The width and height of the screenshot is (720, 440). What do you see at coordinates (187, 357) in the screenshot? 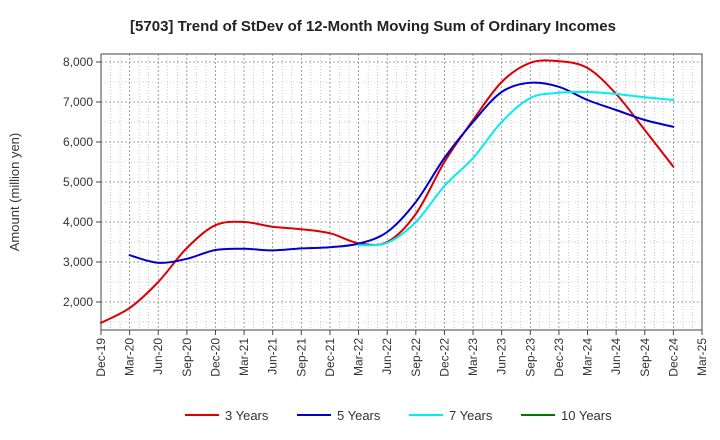
I see `x-tick-label: Sep-20` at bounding box center [187, 357].